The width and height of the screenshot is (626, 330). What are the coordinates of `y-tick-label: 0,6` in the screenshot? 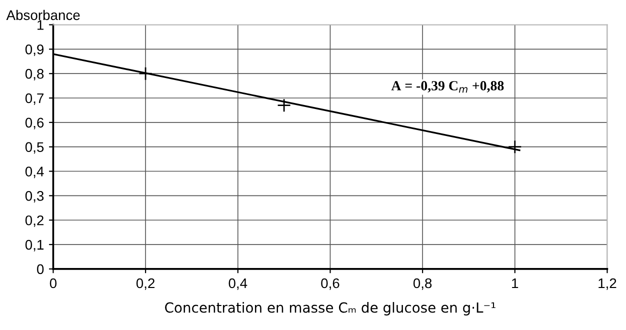 It's located at (34, 124).